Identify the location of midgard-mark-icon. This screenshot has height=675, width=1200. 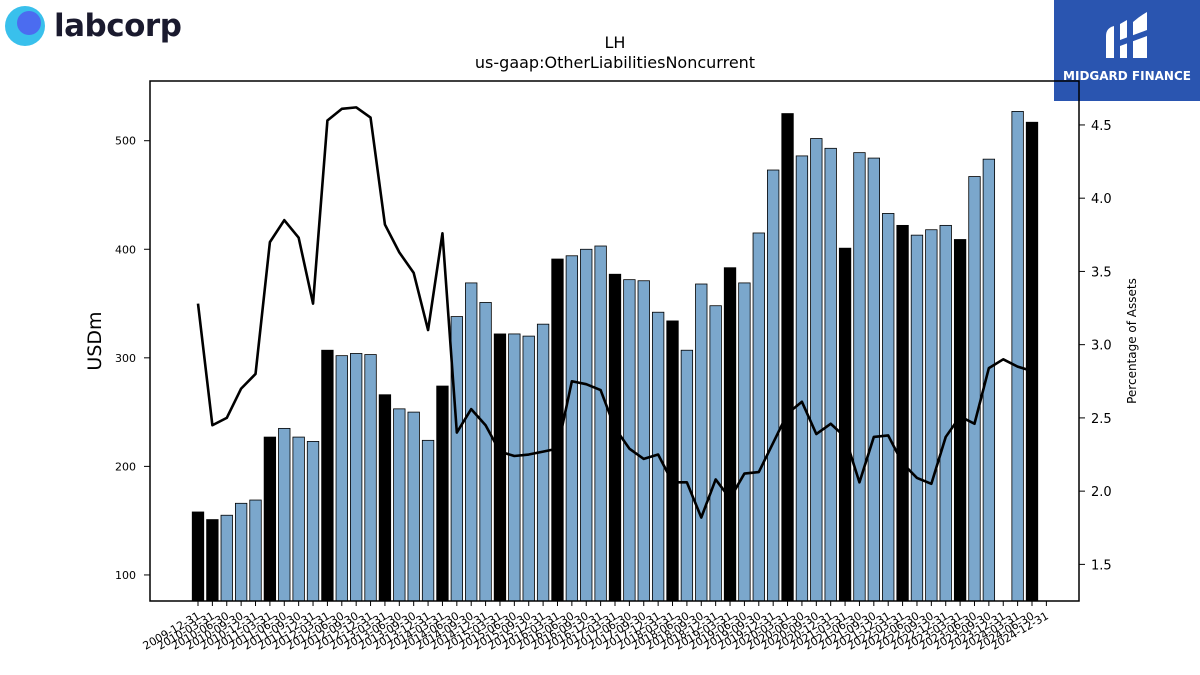
(1126, 35).